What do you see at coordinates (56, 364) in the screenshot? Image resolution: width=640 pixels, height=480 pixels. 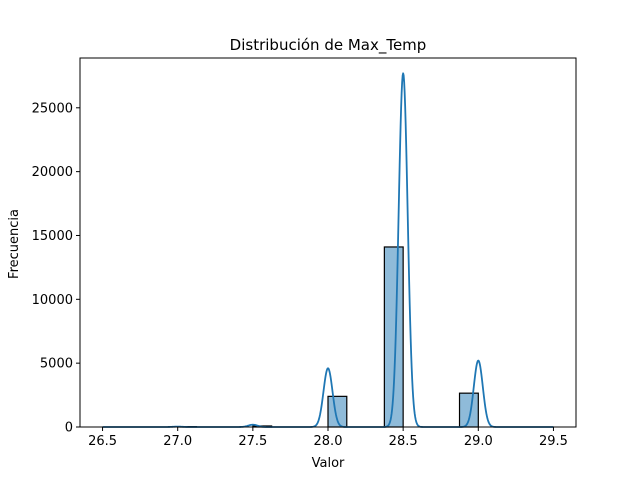 I see `y-tick-label-1: 5000` at bounding box center [56, 364].